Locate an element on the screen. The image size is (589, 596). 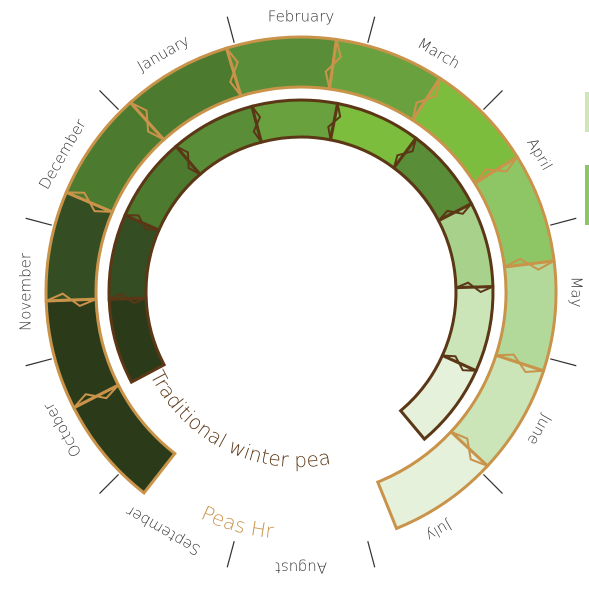
tick-september is located at coordinates (230, 554).